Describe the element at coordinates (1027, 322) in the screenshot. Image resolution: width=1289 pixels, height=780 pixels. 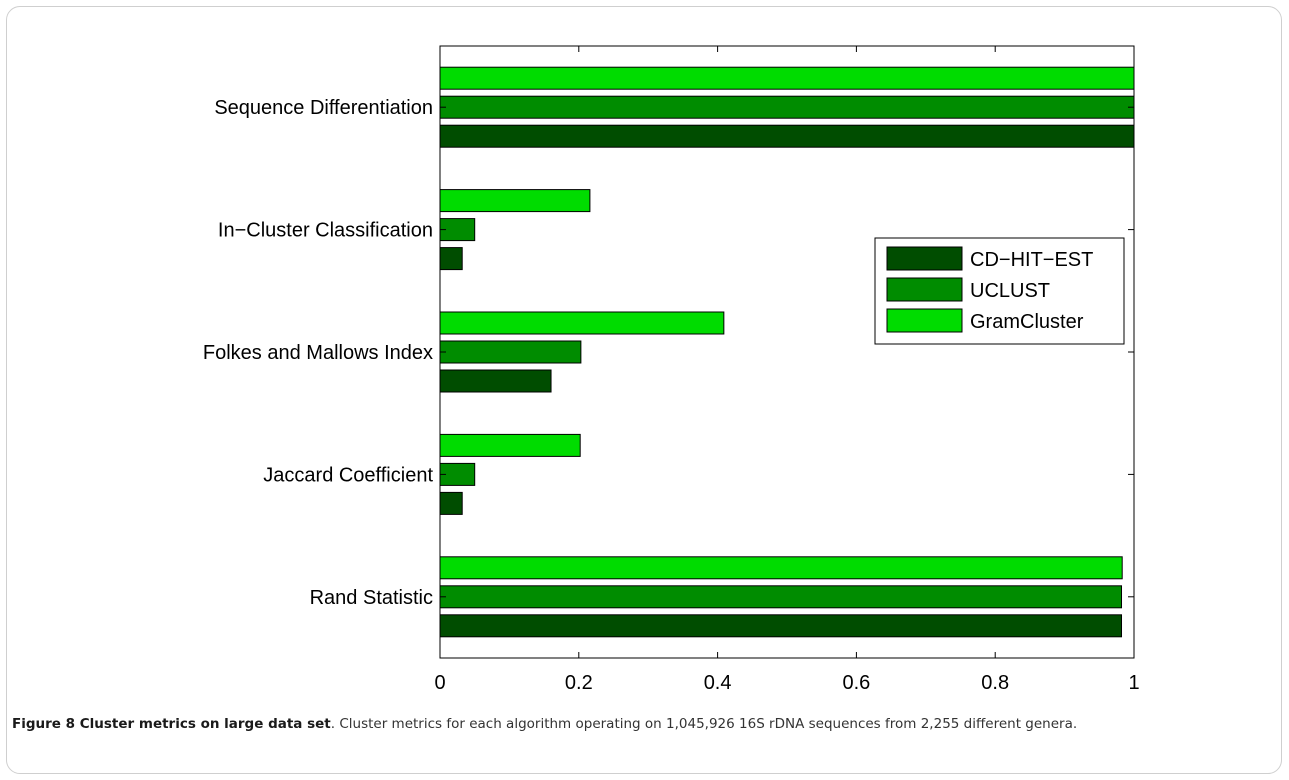
I see `legend-label-gramcluster: GramCluster` at that location.